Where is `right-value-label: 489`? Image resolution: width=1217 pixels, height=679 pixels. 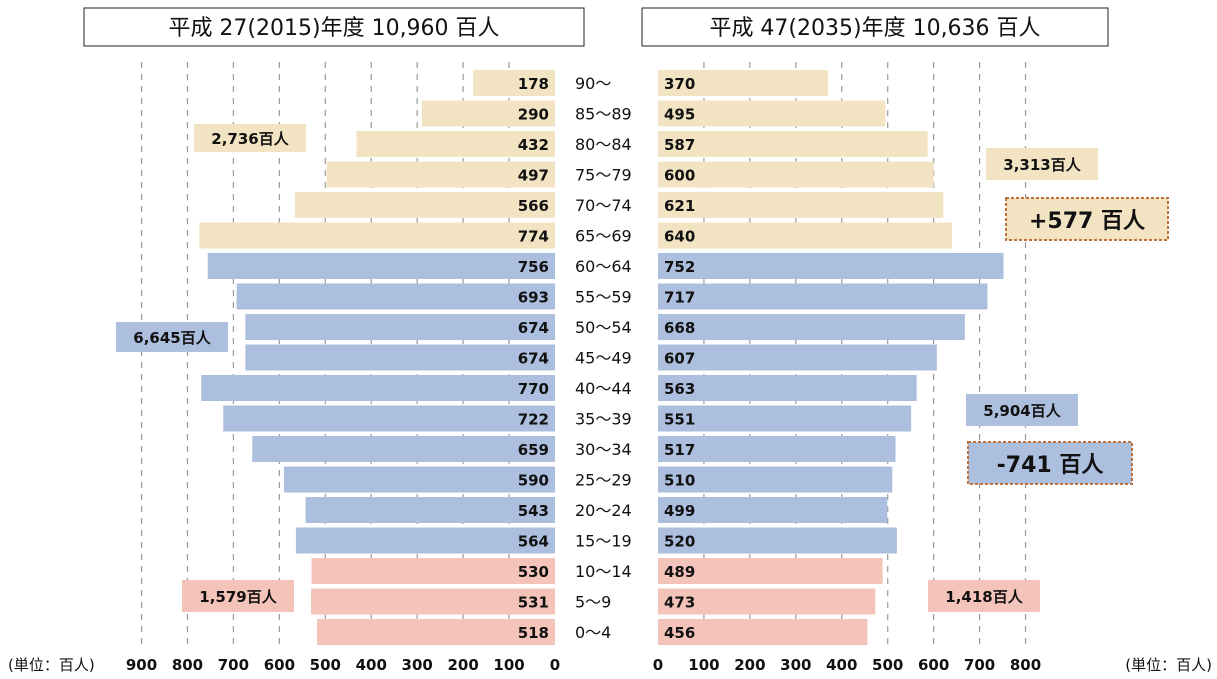
right-value-label: 489 is located at coordinates (679, 572).